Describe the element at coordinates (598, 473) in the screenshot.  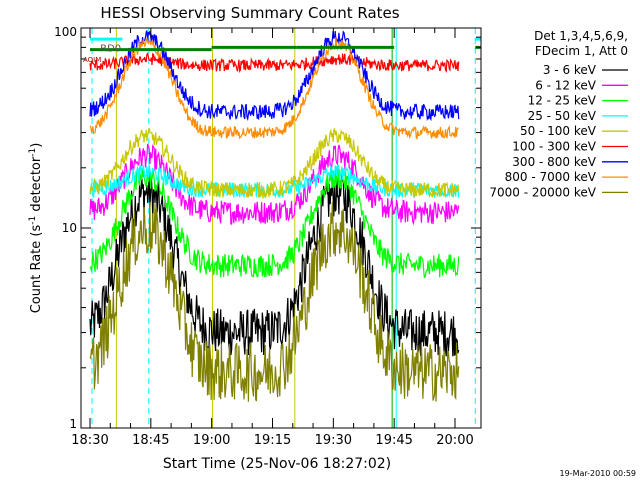
I see `footer-date: 19-Mar-2010 00:59` at that location.